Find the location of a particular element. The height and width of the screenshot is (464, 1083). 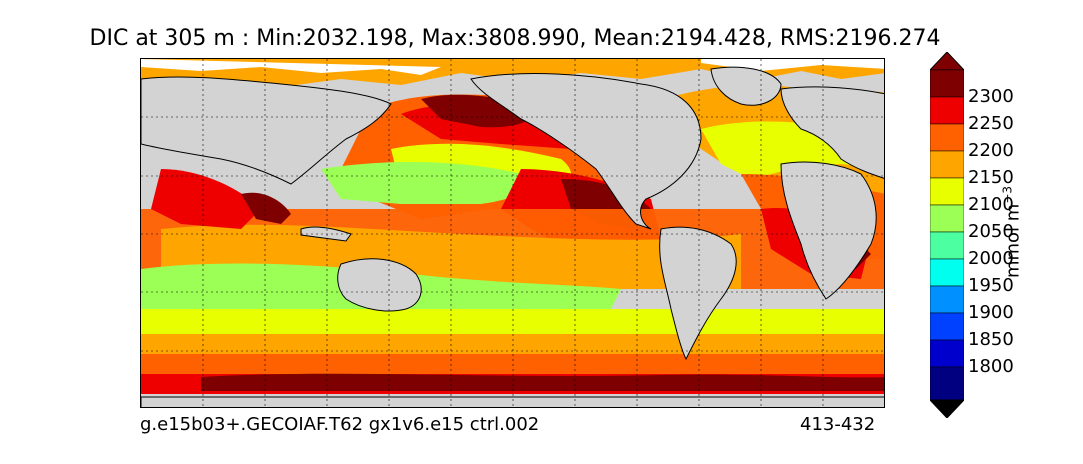

colorbar-seg-1950-2000 is located at coordinates (947, 245).